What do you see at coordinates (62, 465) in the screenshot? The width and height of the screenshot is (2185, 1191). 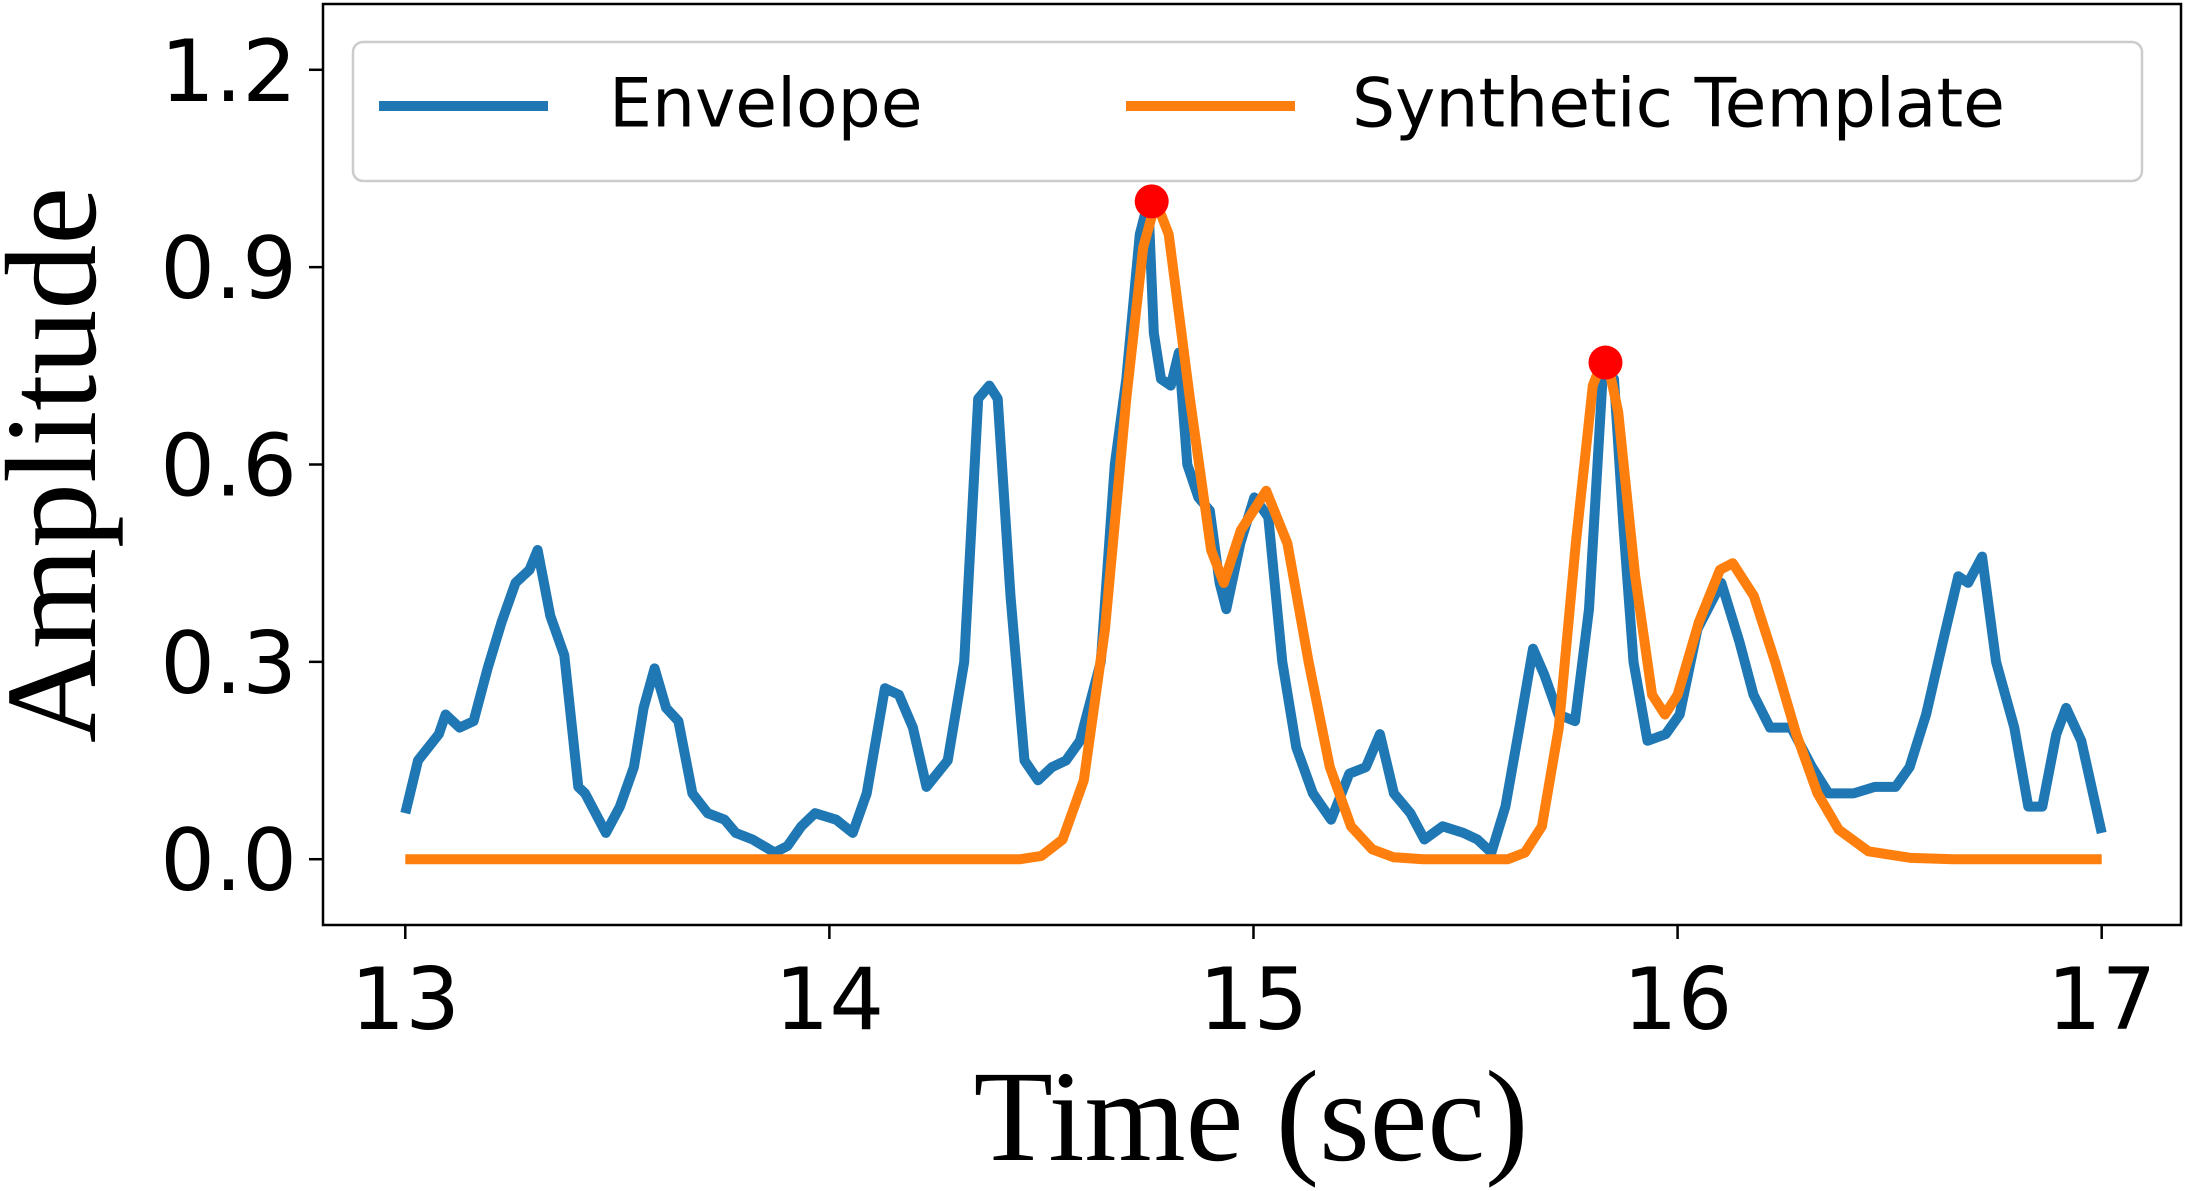 I see `y-axis-label: Amplitude` at bounding box center [62, 465].